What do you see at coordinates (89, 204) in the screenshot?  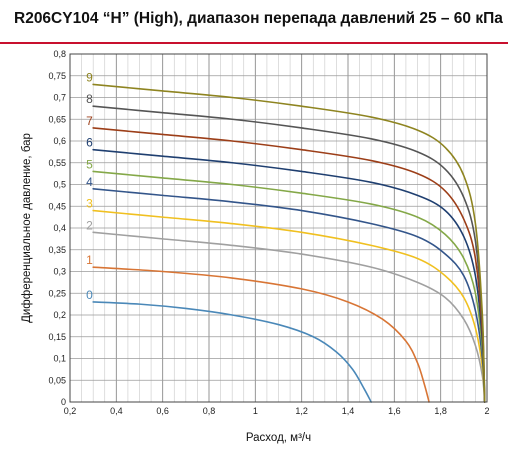 I see `series-label-3: 3` at bounding box center [89, 204].